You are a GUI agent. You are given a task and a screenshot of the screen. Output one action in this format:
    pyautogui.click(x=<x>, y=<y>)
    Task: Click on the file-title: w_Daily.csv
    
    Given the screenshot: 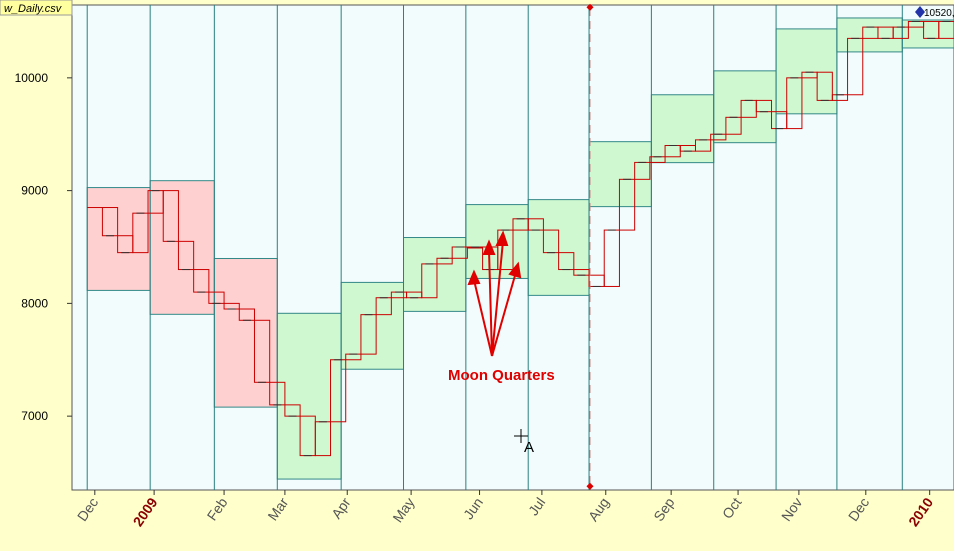 What is the action you would take?
    pyautogui.click(x=33, y=9)
    